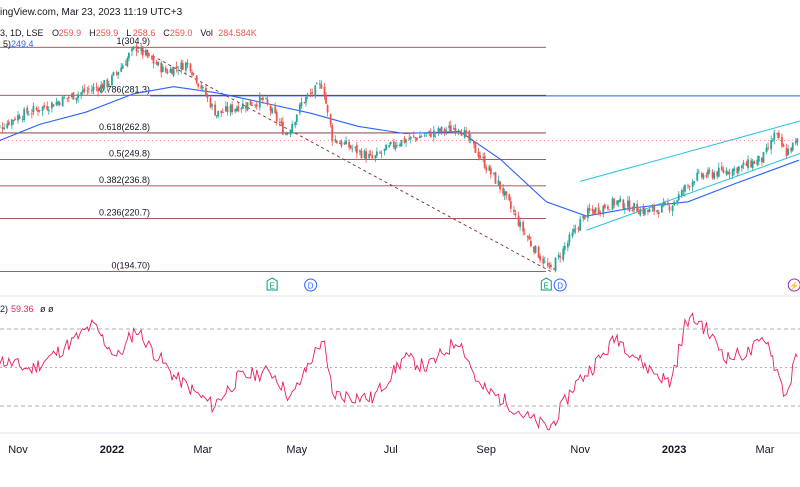 The height and width of the screenshot is (487, 800). Describe the element at coordinates (690, 151) in the screenshot. I see `channel-upper-line` at that location.